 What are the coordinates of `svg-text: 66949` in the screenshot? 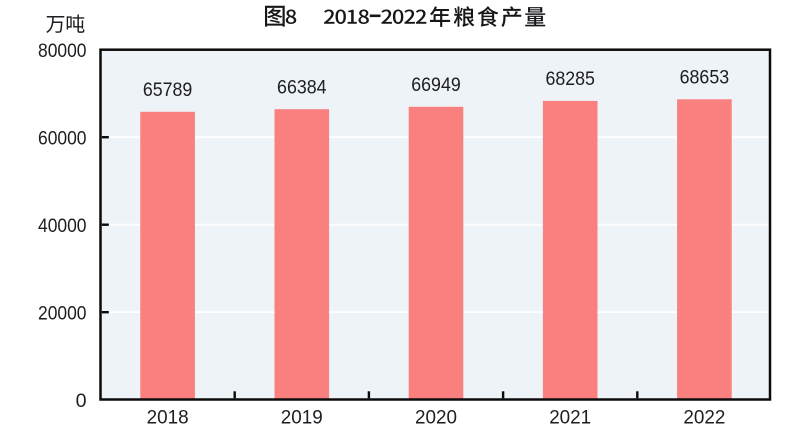 It's located at (436, 85).